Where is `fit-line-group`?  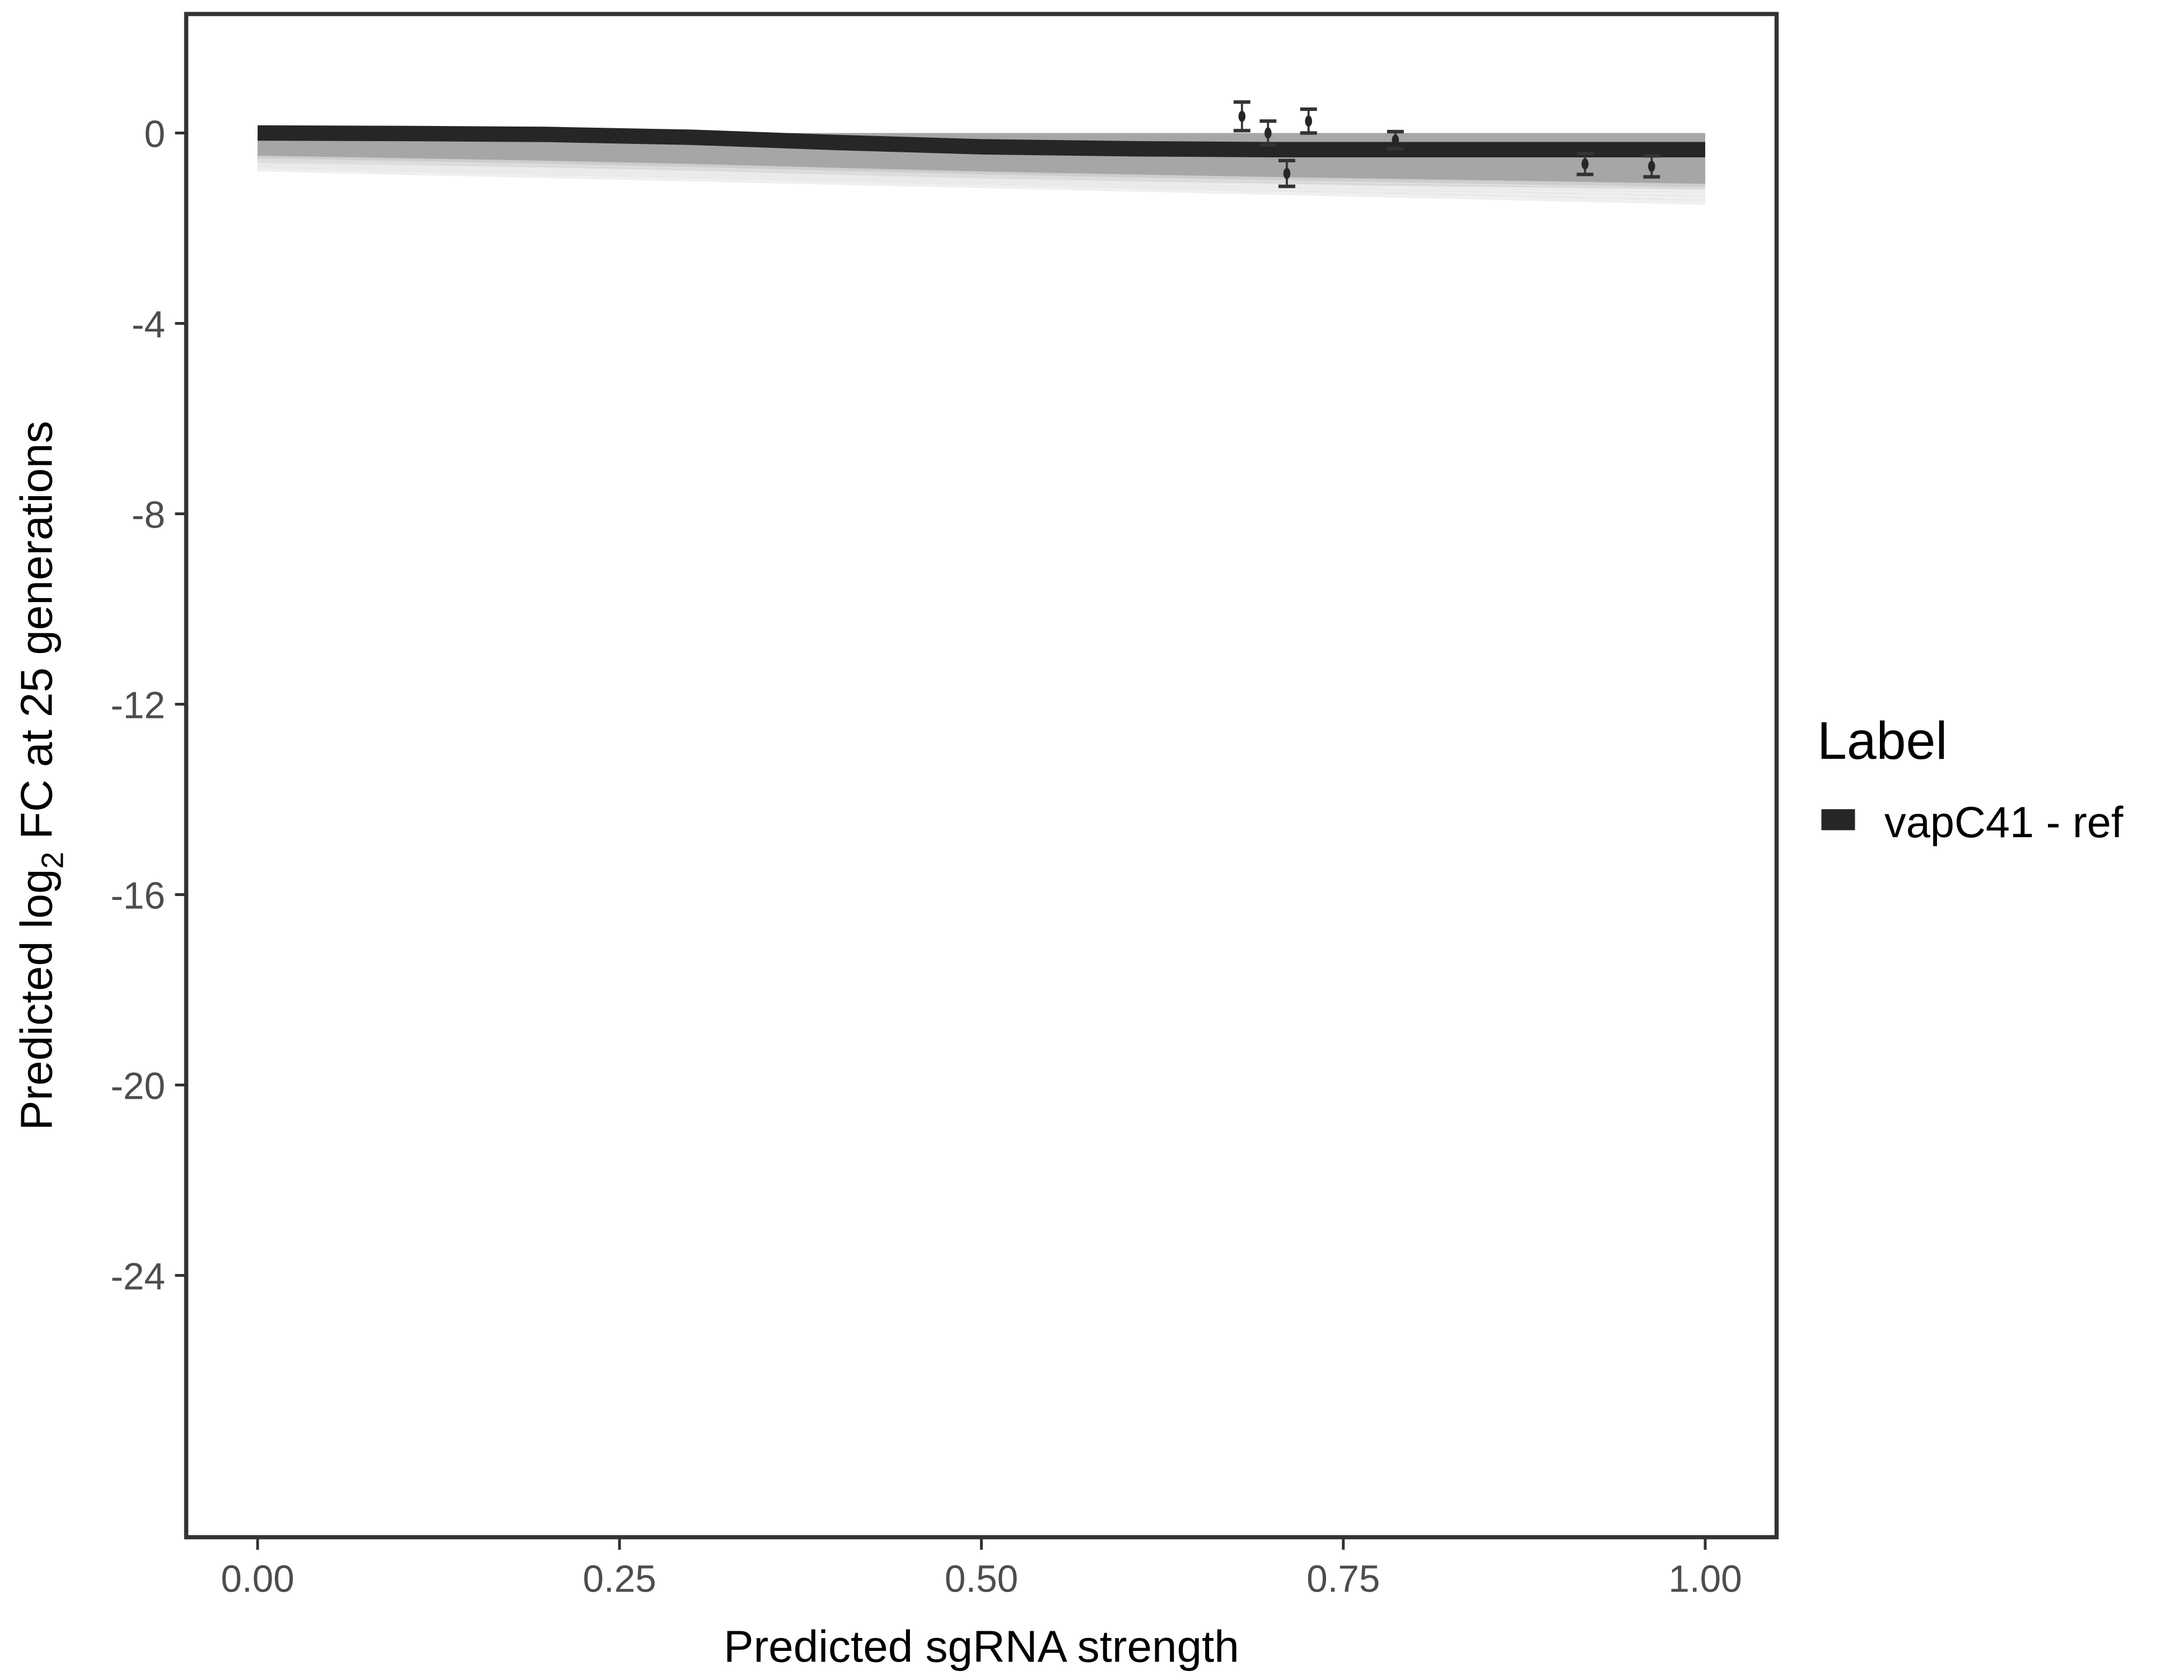 fit-line-group is located at coordinates (981, 142).